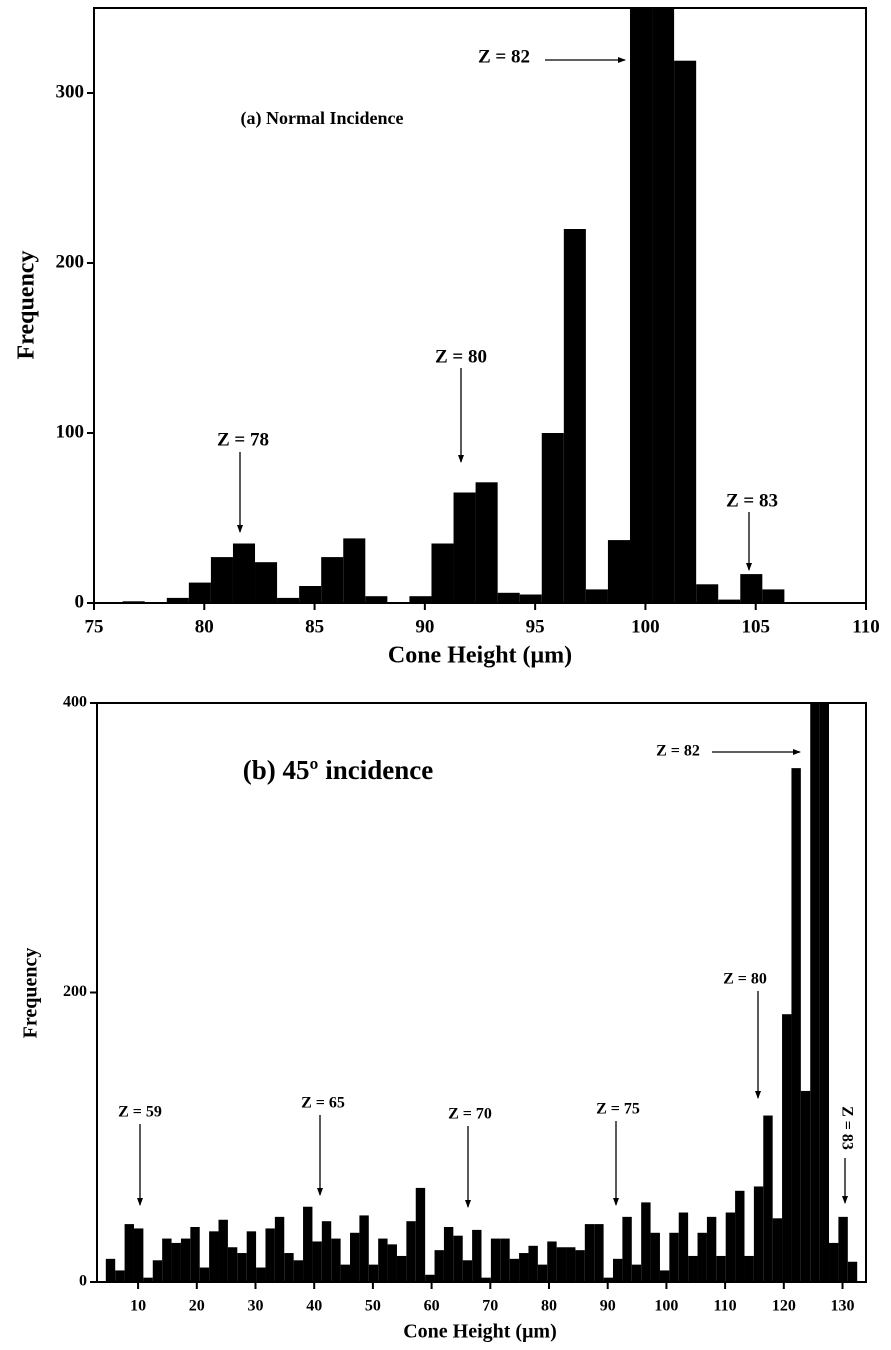 Image resolution: width=891 pixels, height=1350 pixels. Describe the element at coordinates (255, 1306) in the screenshot. I see `x-tick-label: 30` at that location.